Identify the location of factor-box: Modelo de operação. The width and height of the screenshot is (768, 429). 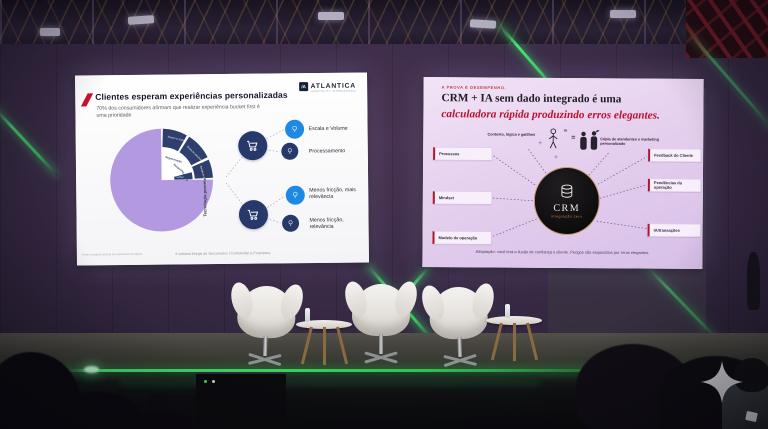
(462, 238).